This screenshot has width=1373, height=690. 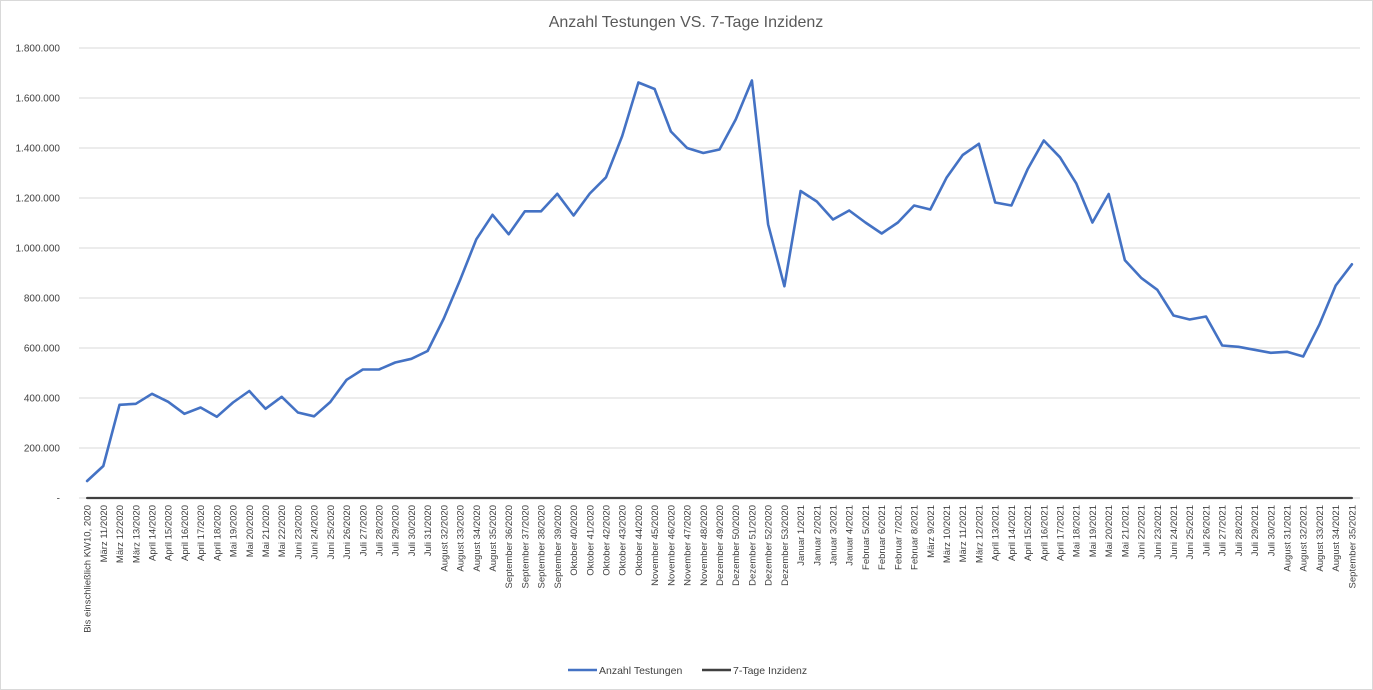 I want to click on x-tick-label: September 36/2020, so click(x=509, y=546).